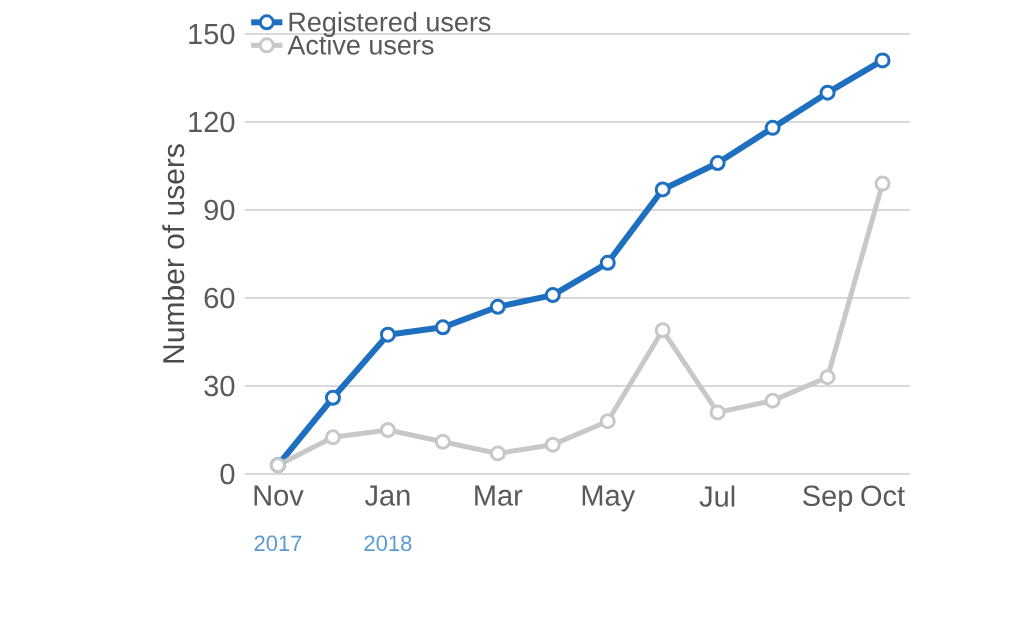 The image size is (1028, 629). What do you see at coordinates (609, 498) in the screenshot?
I see `x-tick-label: May` at bounding box center [609, 498].